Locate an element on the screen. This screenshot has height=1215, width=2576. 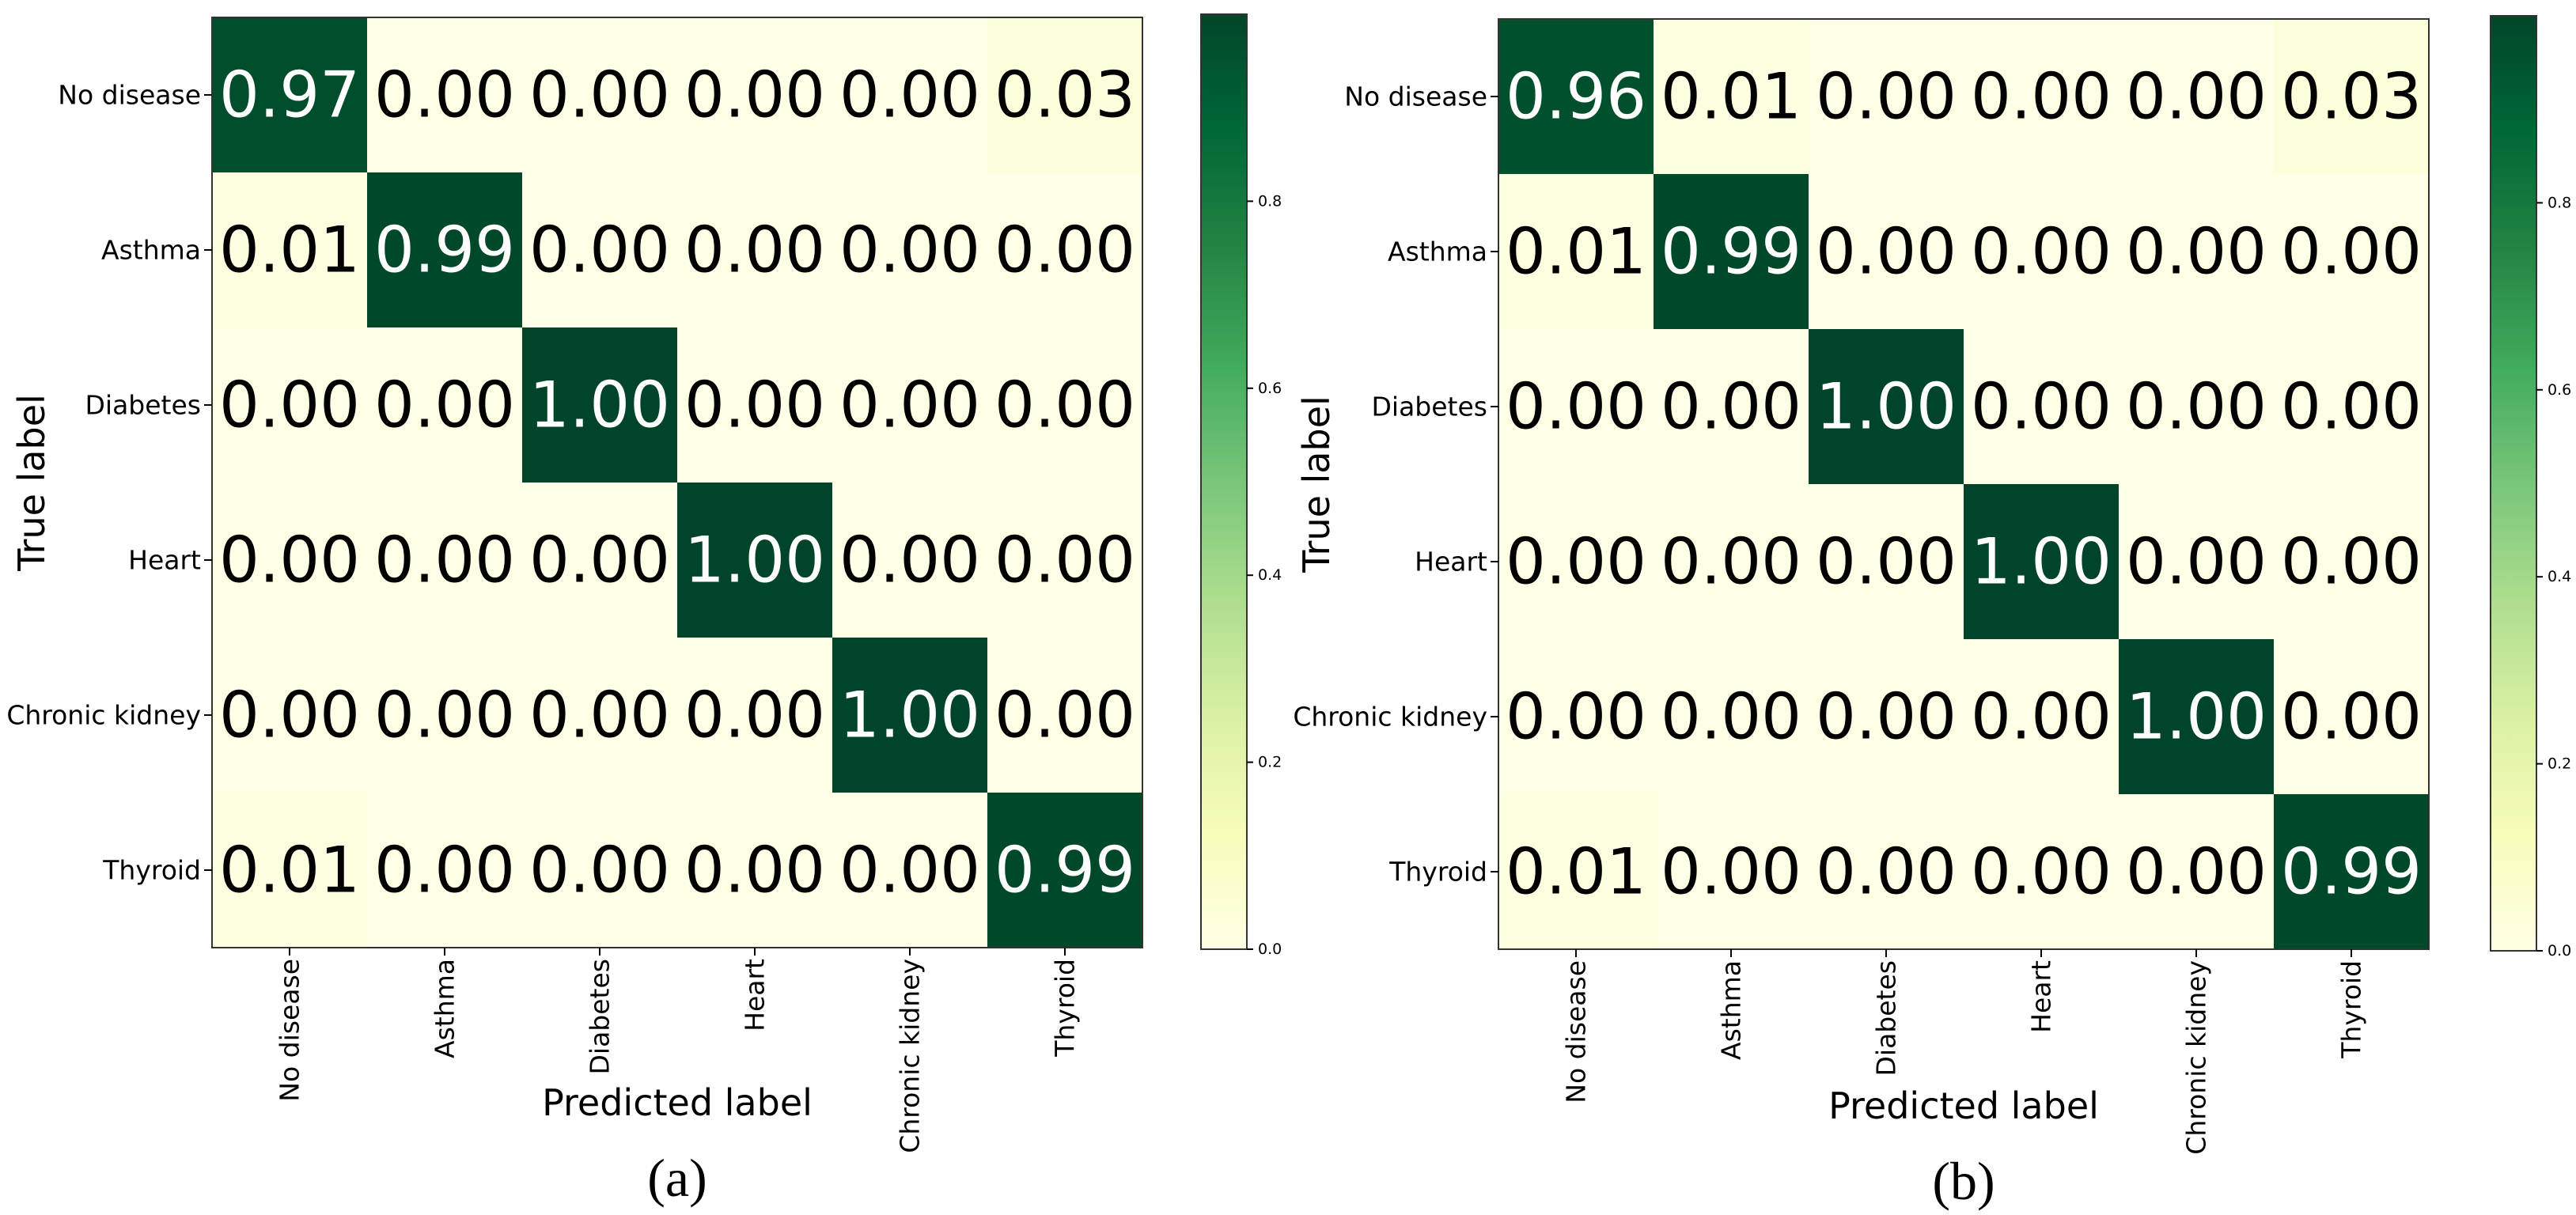
y-tick-label: Heart is located at coordinates (164, 560).